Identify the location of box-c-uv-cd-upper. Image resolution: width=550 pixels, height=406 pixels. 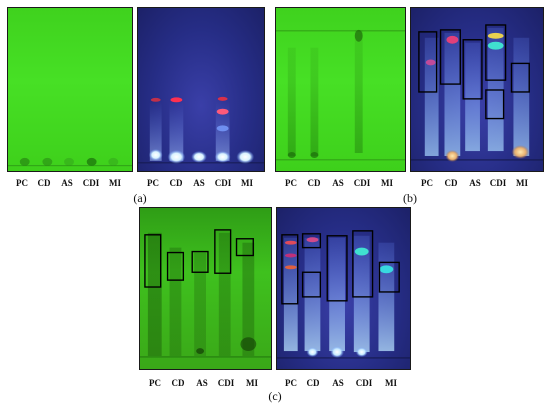
(311, 241).